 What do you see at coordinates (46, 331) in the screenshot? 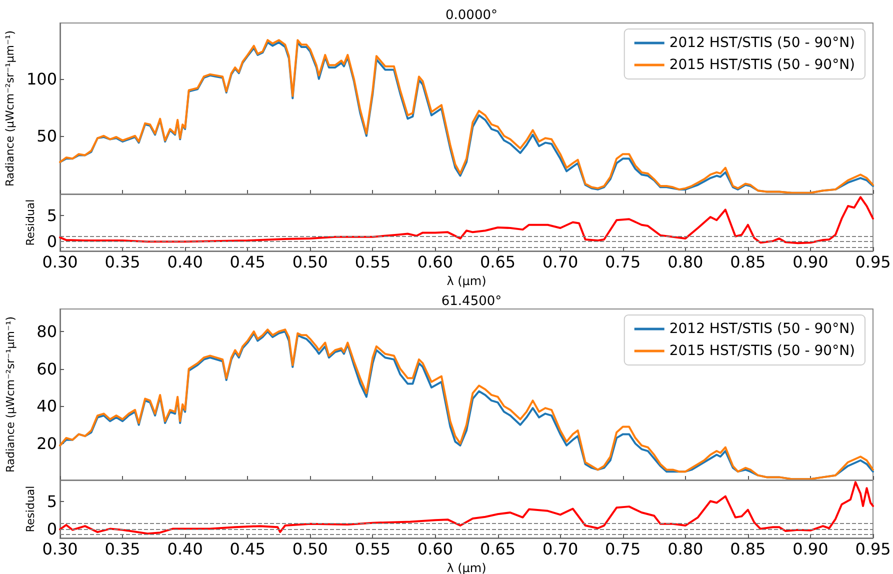
I see `y-tick-label: 80` at bounding box center [46, 331].